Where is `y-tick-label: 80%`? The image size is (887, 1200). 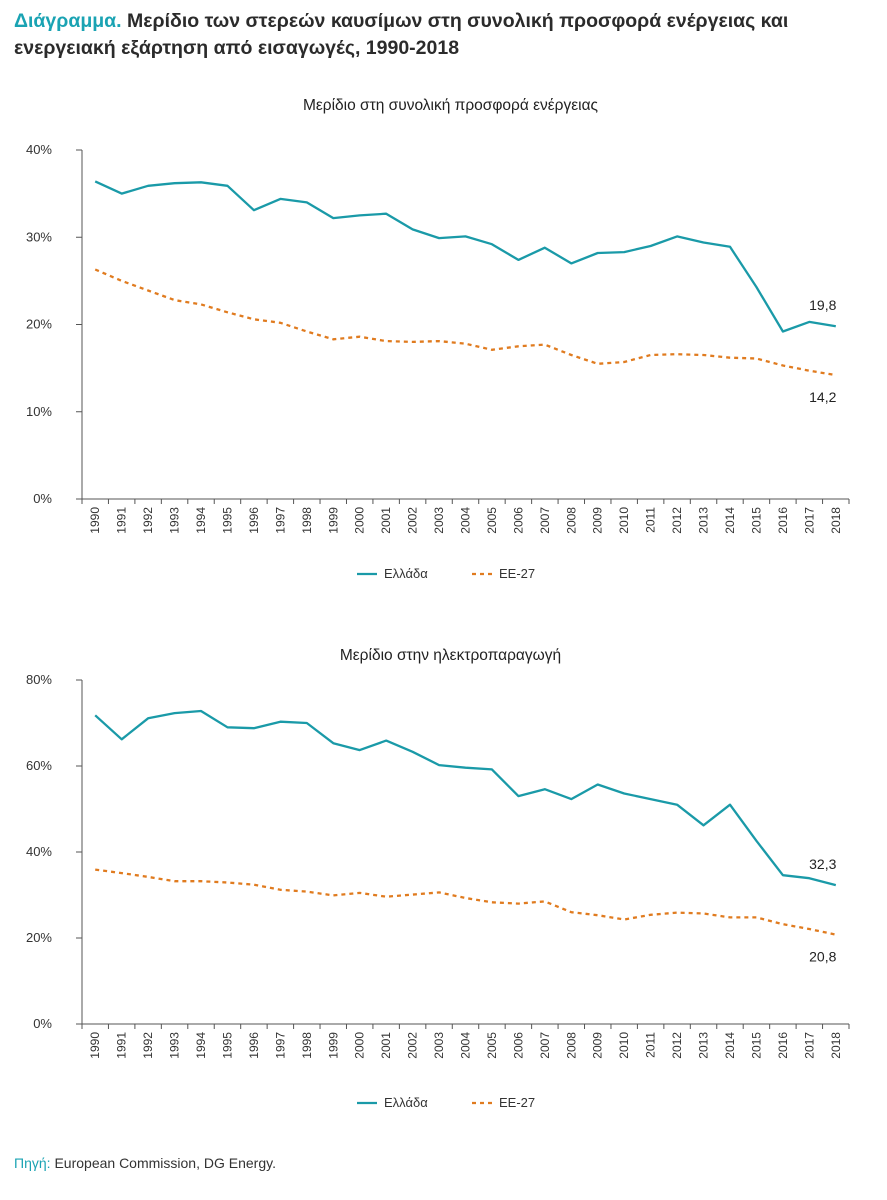
y-tick-label: 80% is located at coordinates (39, 679).